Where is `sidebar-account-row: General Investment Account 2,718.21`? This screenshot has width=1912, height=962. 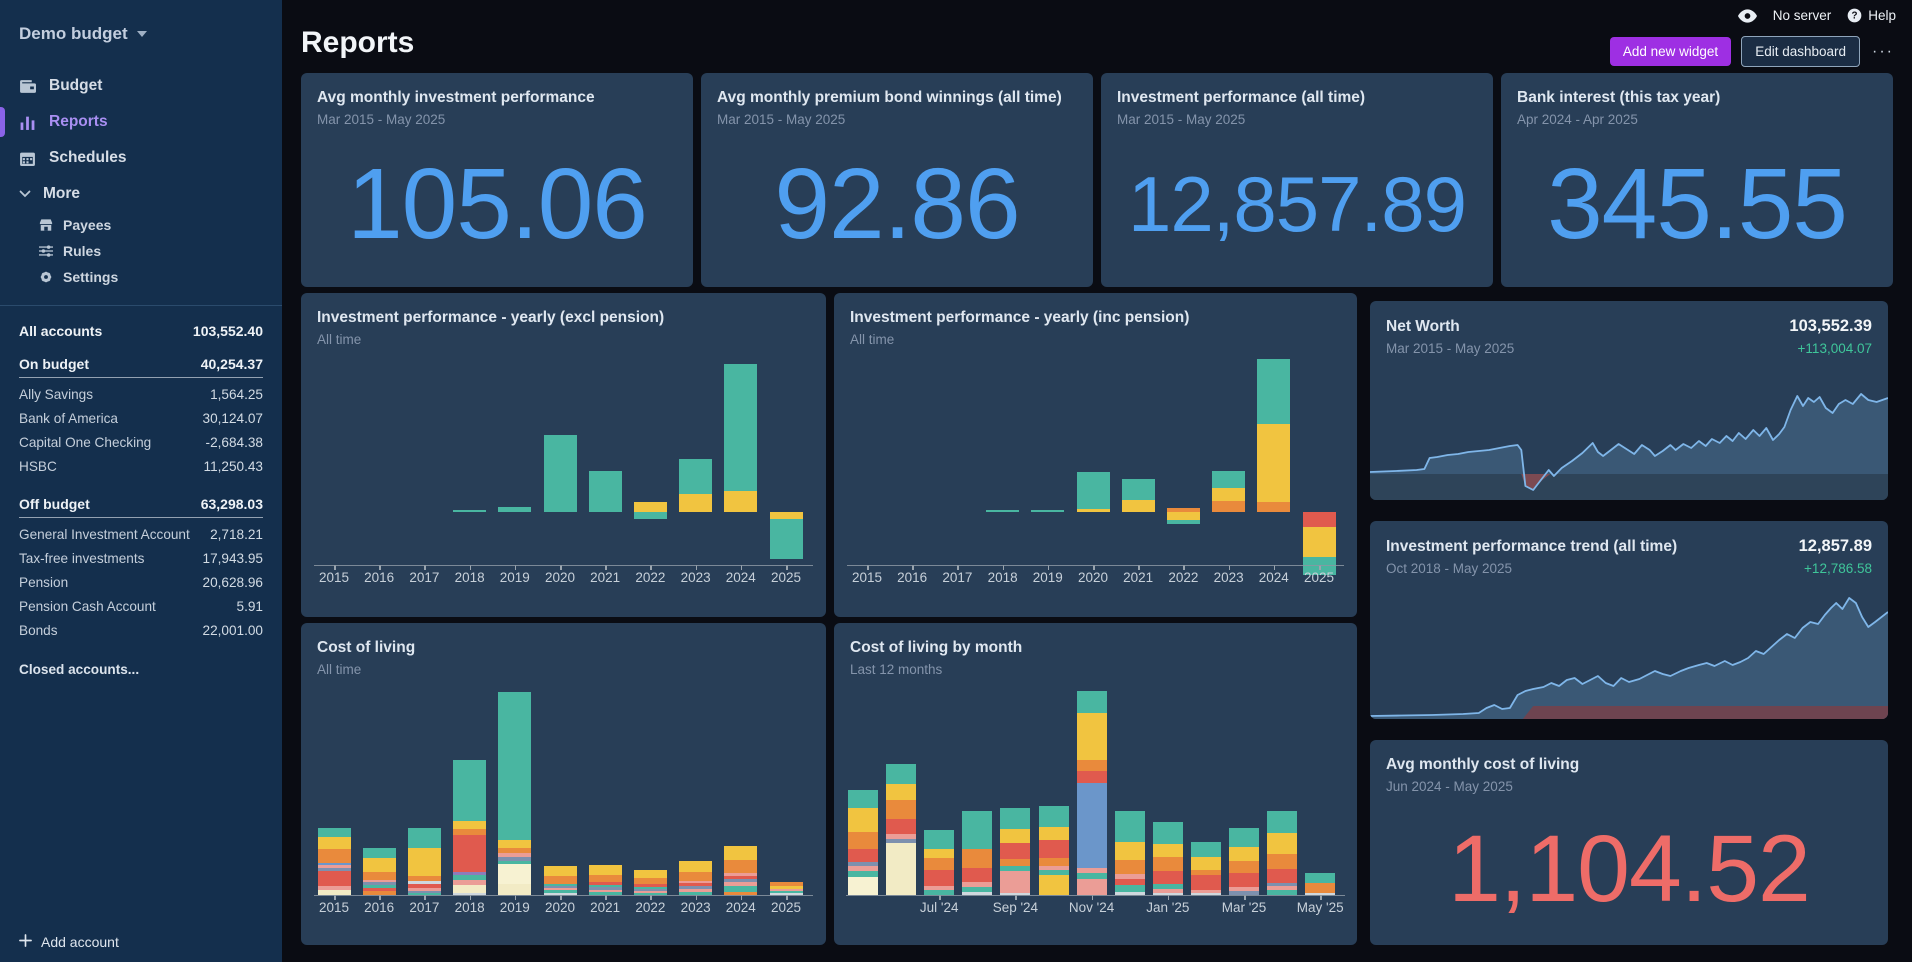
sidebar-account-row: General Investment Account 2,718.21 is located at coordinates (141, 534).